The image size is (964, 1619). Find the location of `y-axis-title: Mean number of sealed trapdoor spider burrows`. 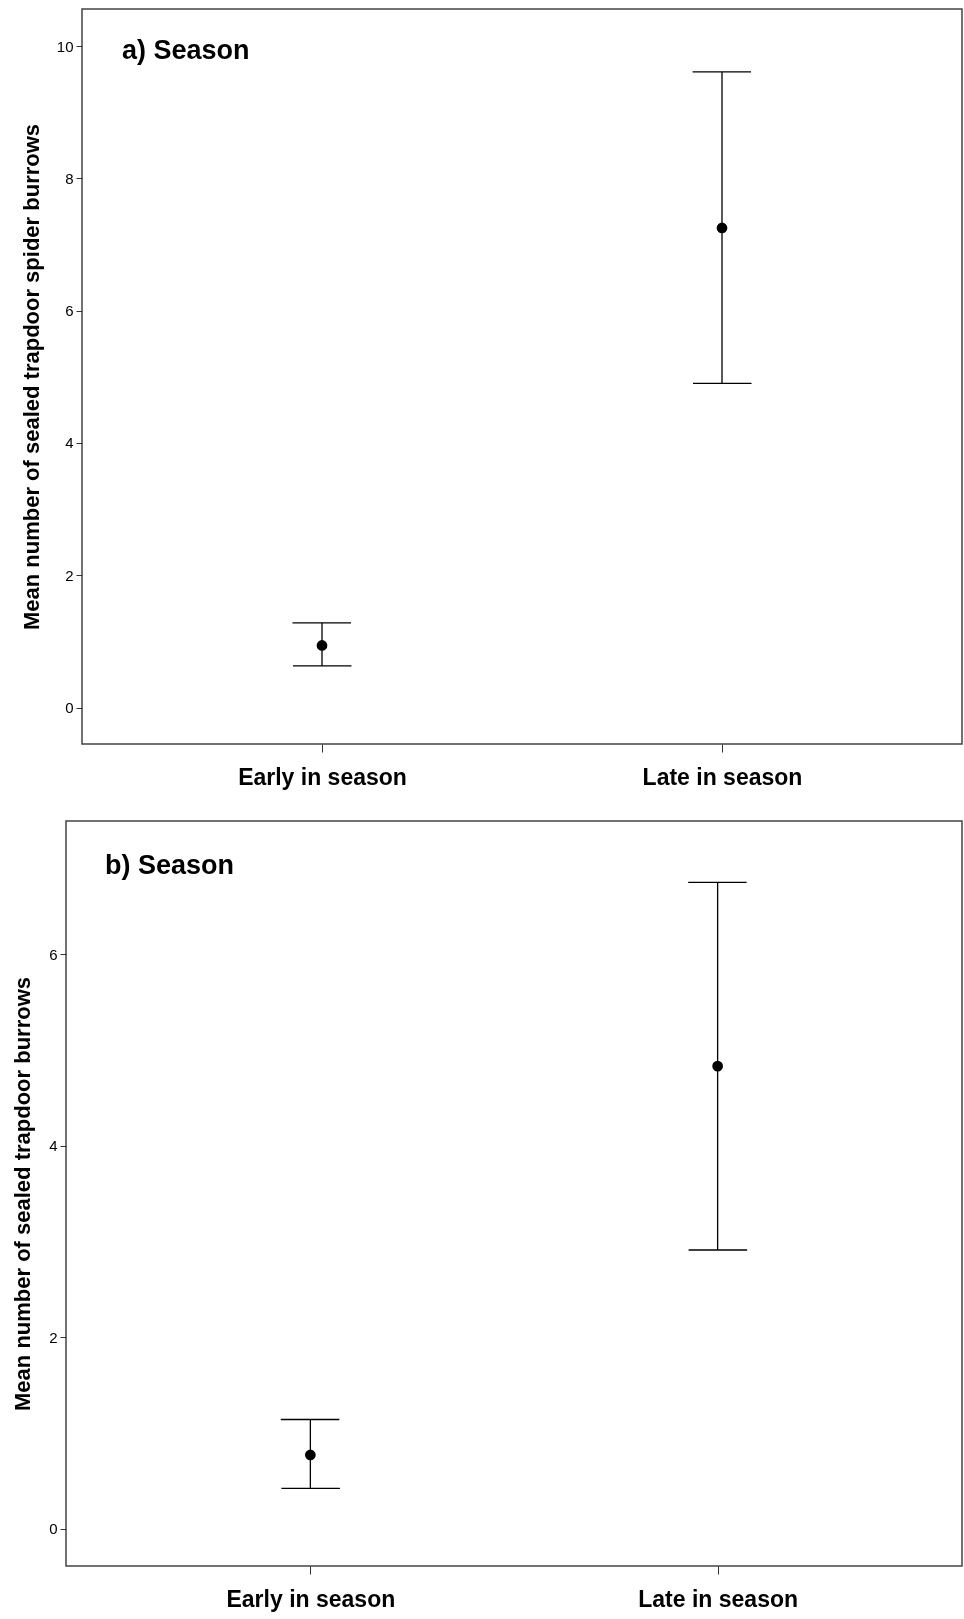

y-axis-title: Mean number of sealed trapdoor spider burrows is located at coordinates (31, 377).